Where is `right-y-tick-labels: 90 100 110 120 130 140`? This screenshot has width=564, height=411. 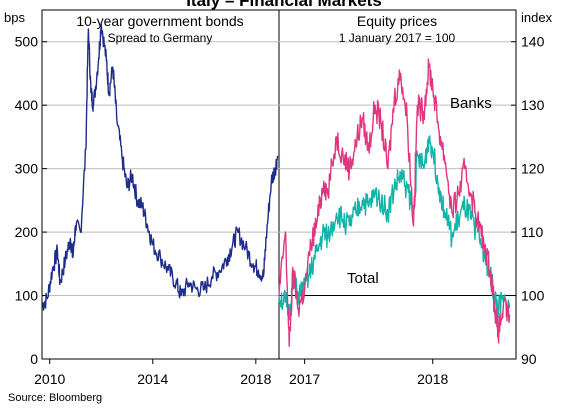 right-y-tick-labels: 90 100 110 120 130 140 is located at coordinates (528, 200).